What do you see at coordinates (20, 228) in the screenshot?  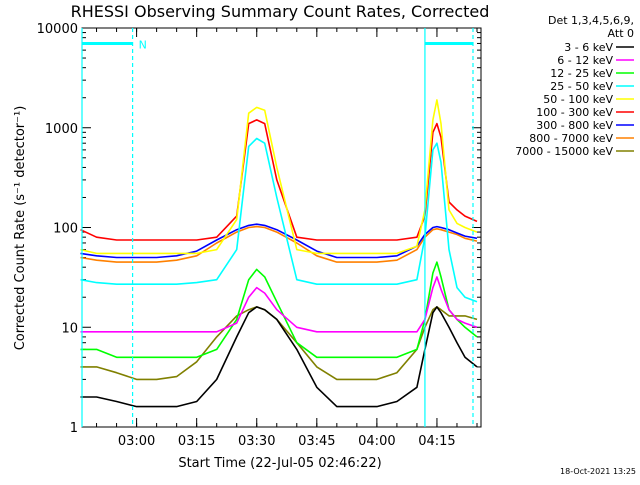 I see `y-axis-label: Corrected Count Rate (s⁻¹ detector⁻¹)` at bounding box center [20, 228].